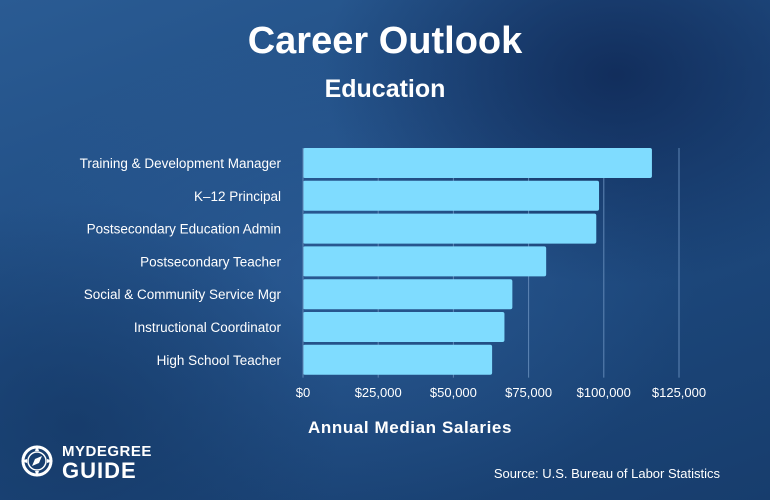  Describe the element at coordinates (219, 360) in the screenshot. I see `category-label-6: High School Teacher` at that location.